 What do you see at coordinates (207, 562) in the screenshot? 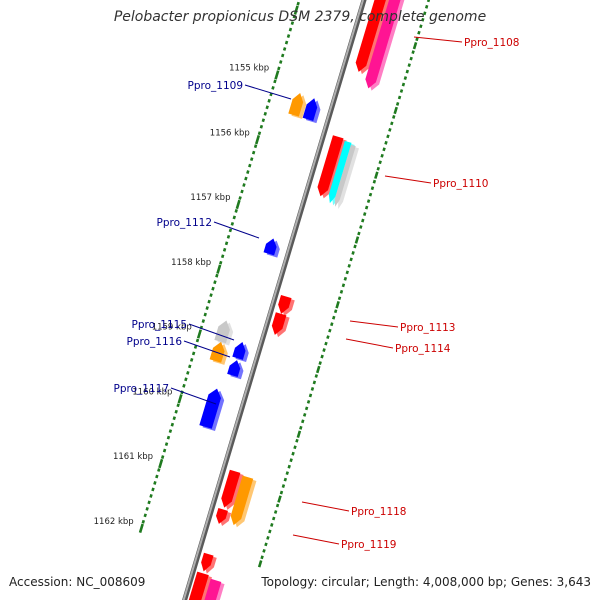
I see `gene-ppro-1120-arrow` at bounding box center [207, 562].